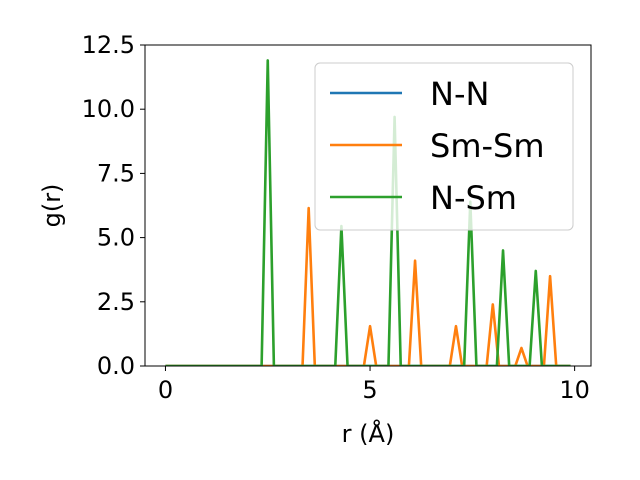  What do you see at coordinates (369, 390) in the screenshot?
I see `x-tick-label: 5` at bounding box center [369, 390].